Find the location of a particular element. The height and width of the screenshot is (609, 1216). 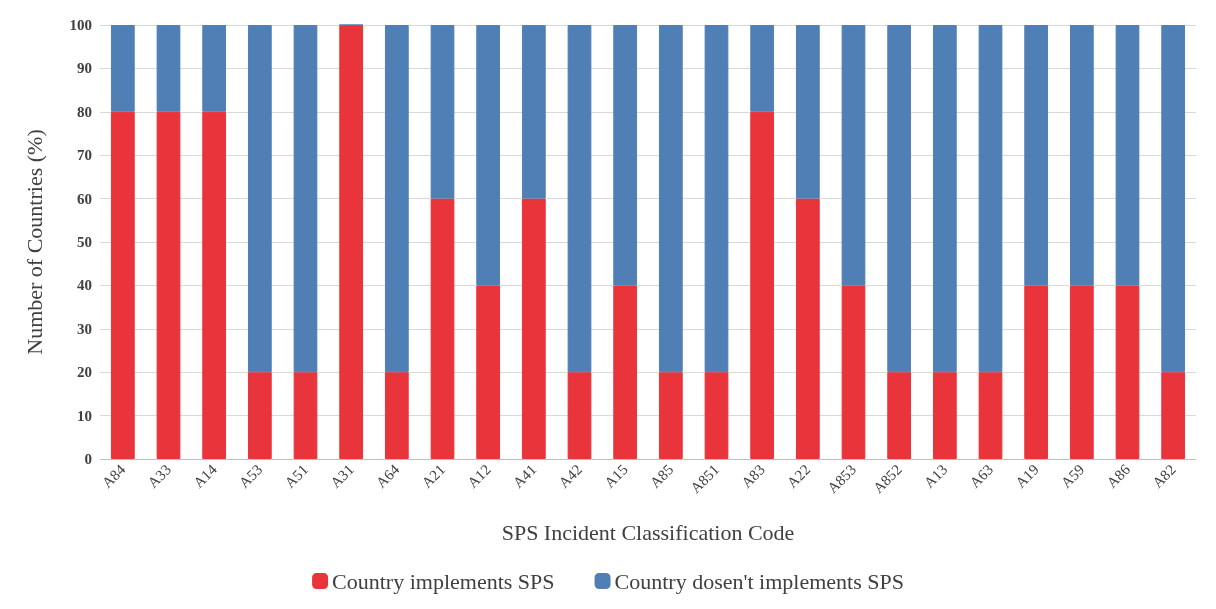

y-tick-label: 30 is located at coordinates (84, 328).